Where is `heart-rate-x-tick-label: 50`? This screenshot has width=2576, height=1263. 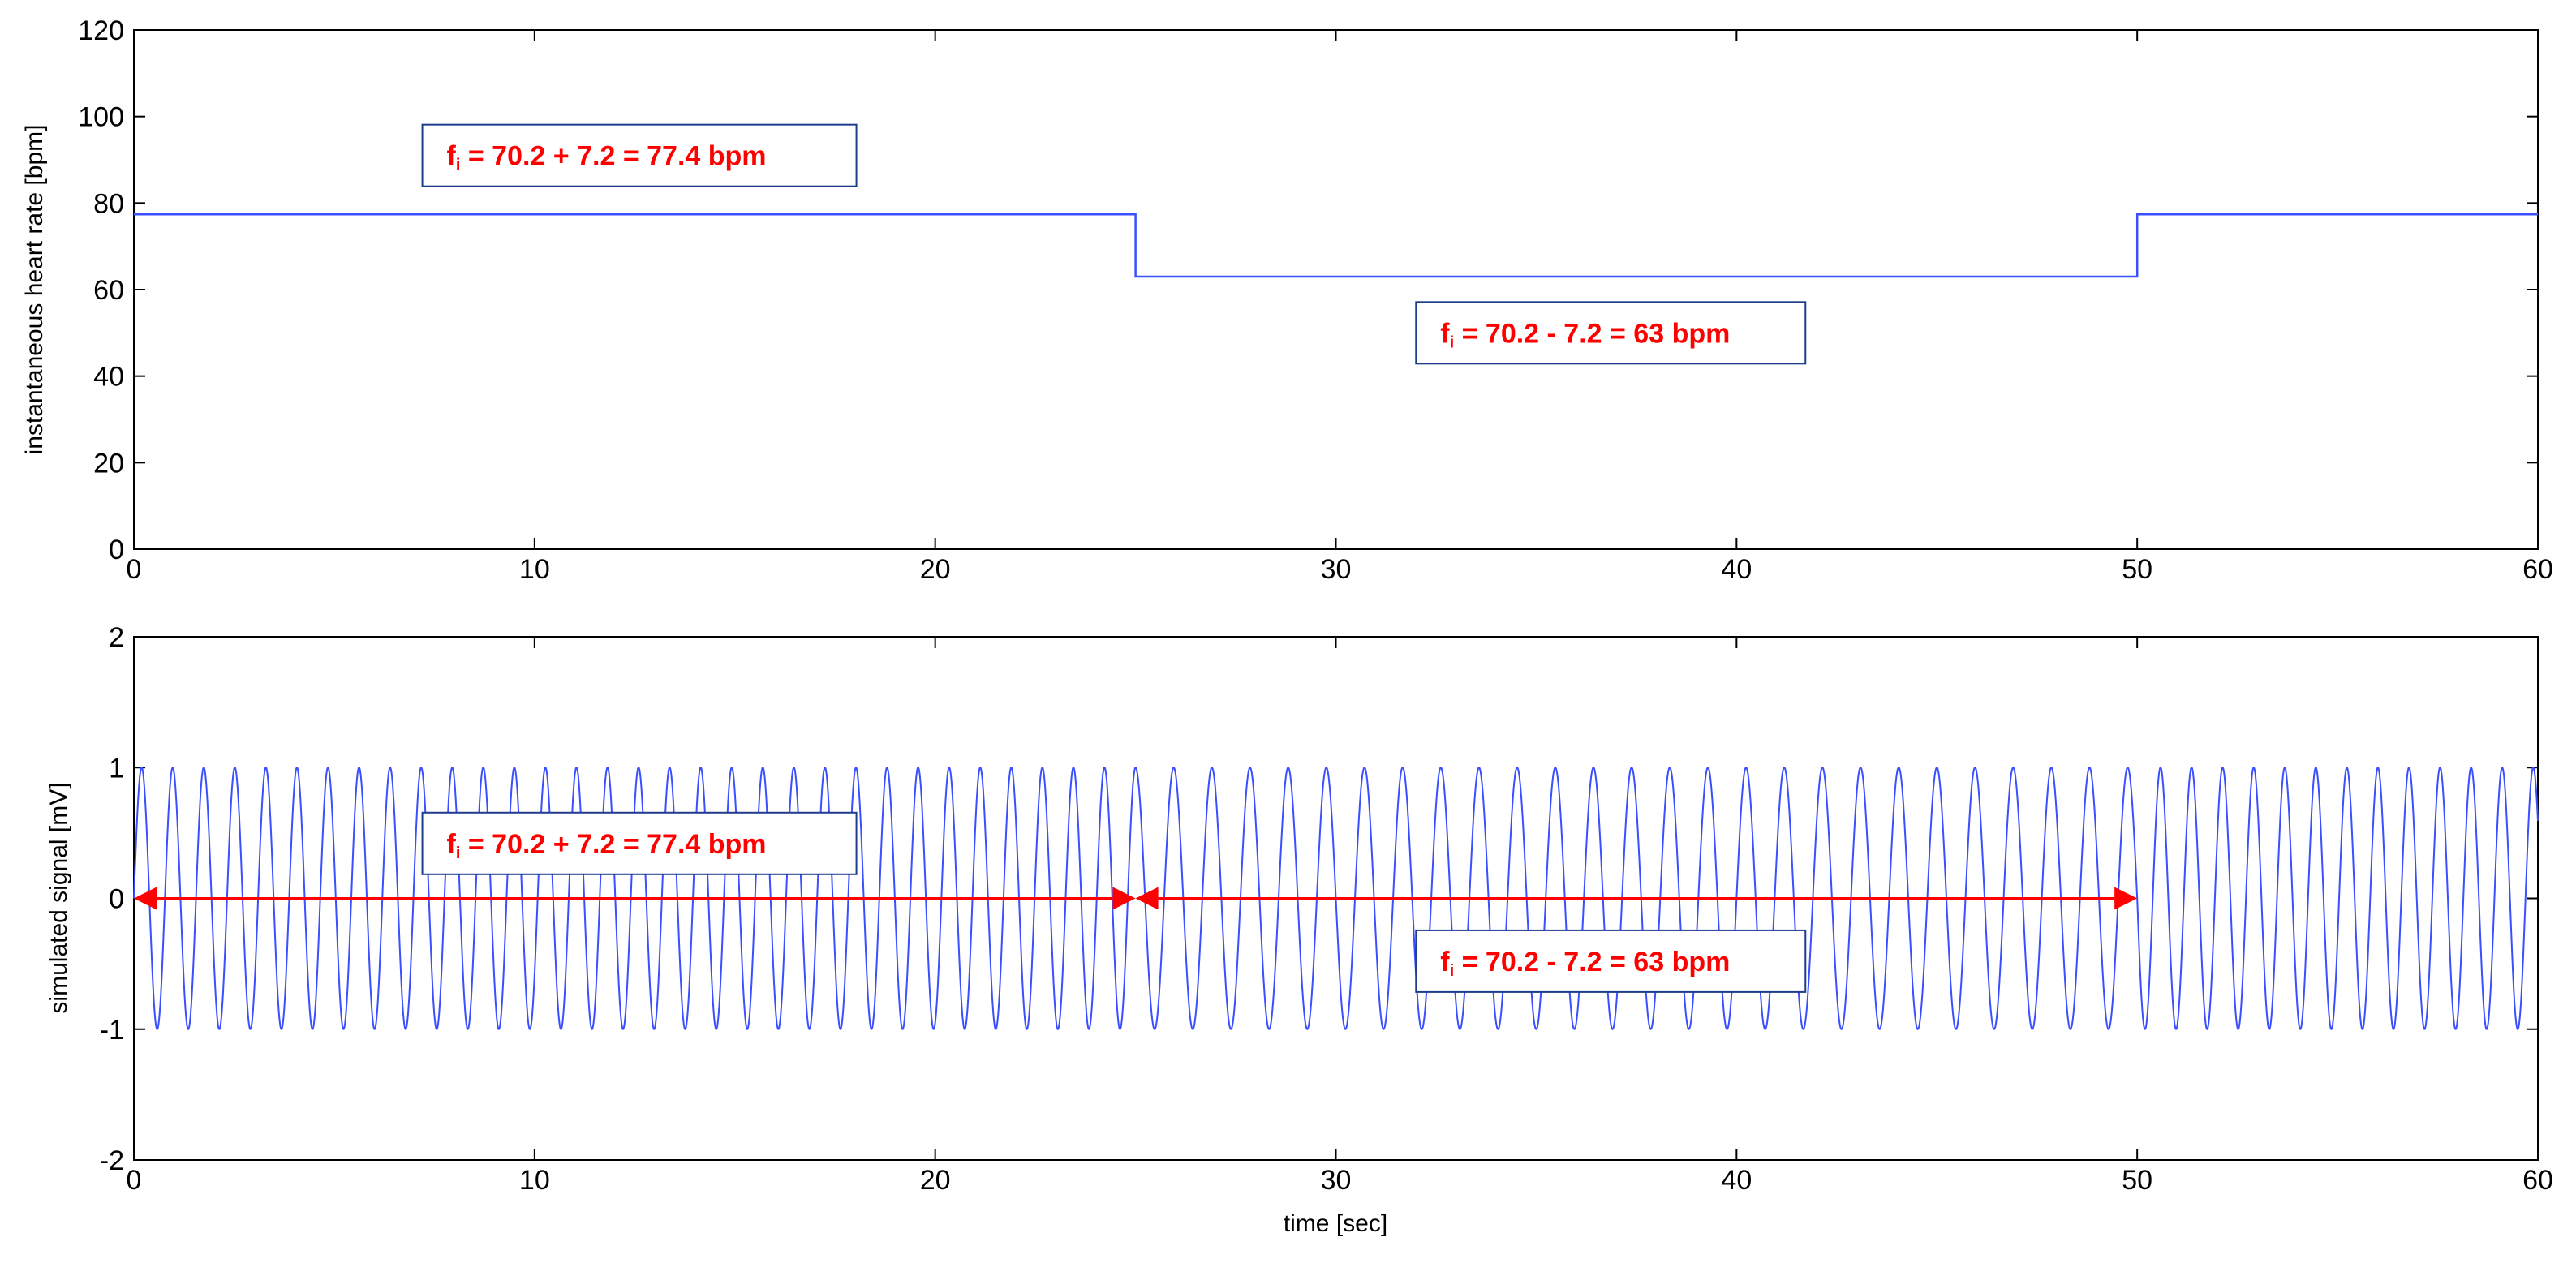
heart-rate-x-tick-label: 50 is located at coordinates (2137, 569).